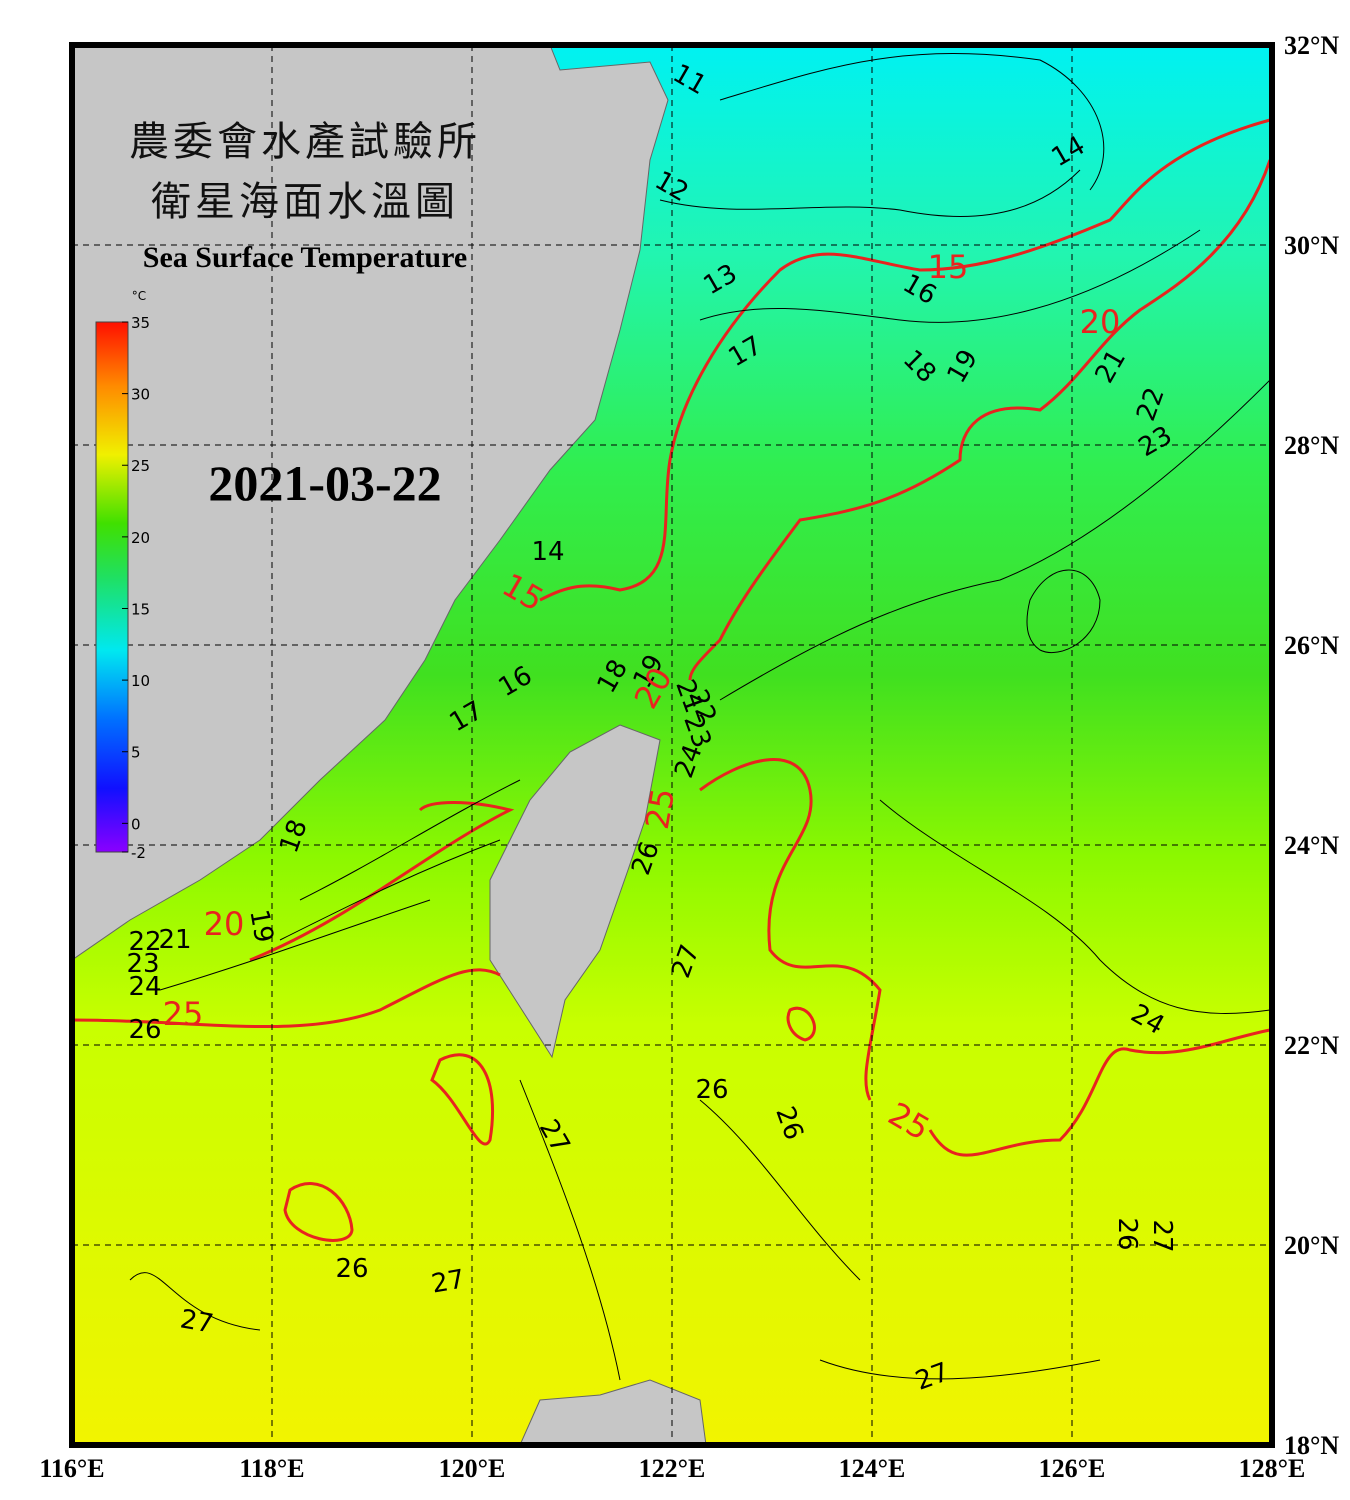  I want to click on contour-label: 23, so click(142, 964).